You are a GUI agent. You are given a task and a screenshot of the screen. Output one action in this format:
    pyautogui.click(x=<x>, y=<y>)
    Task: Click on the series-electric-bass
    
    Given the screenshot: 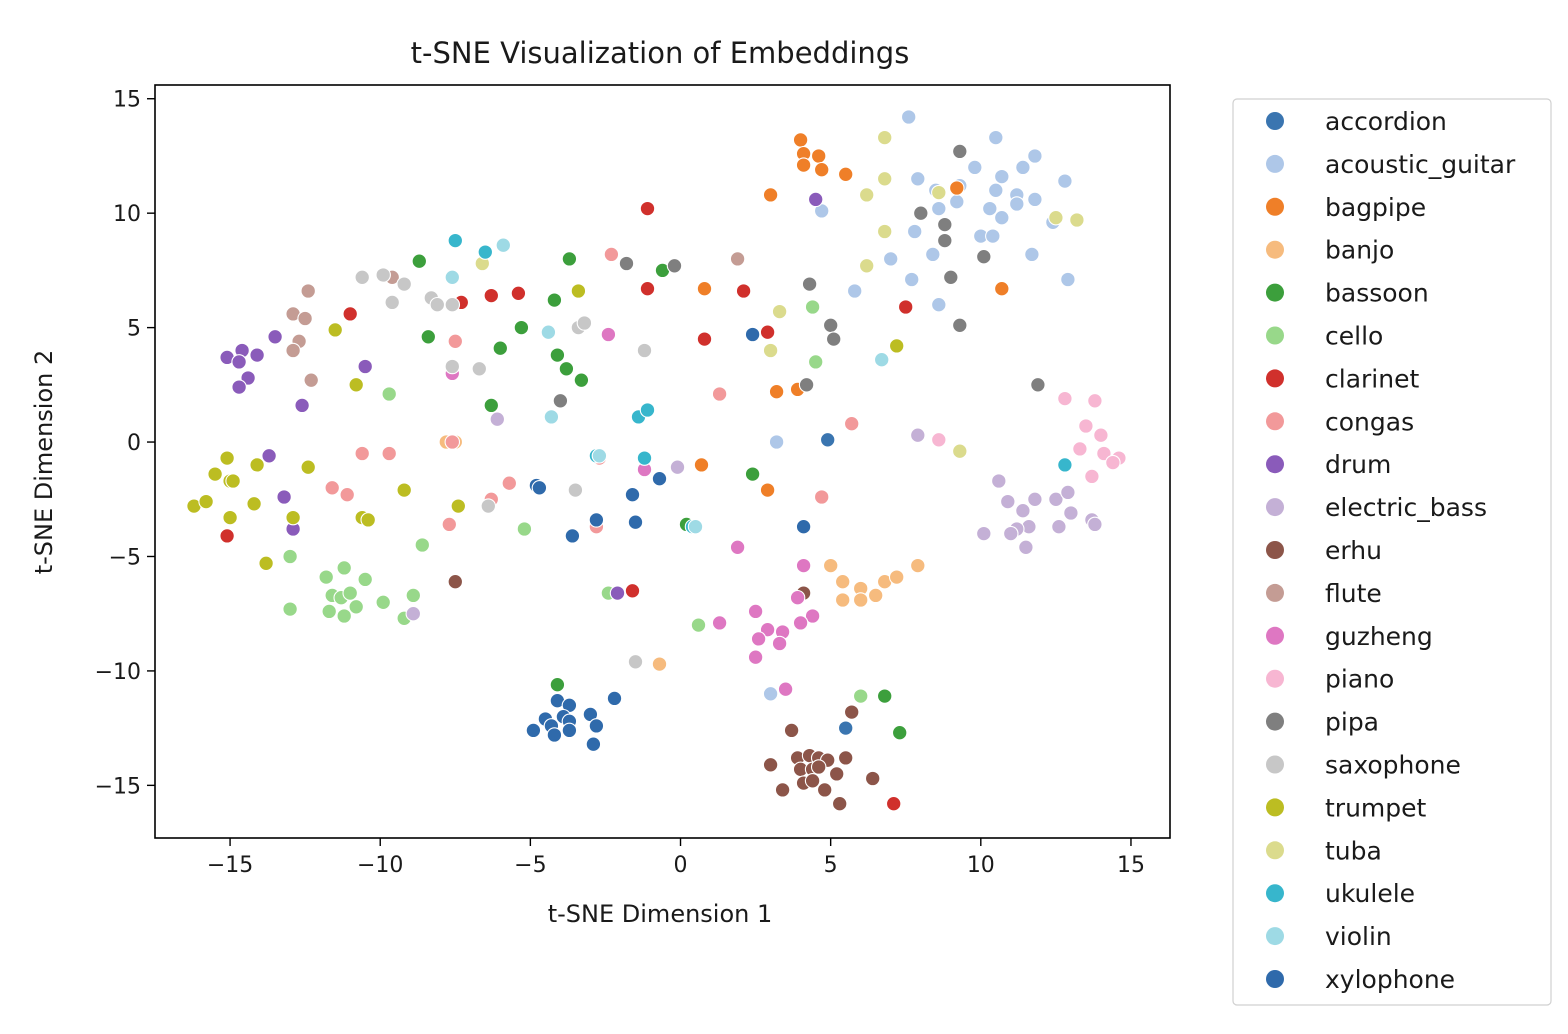 What is the action you would take?
    pyautogui.click(x=754, y=516)
    